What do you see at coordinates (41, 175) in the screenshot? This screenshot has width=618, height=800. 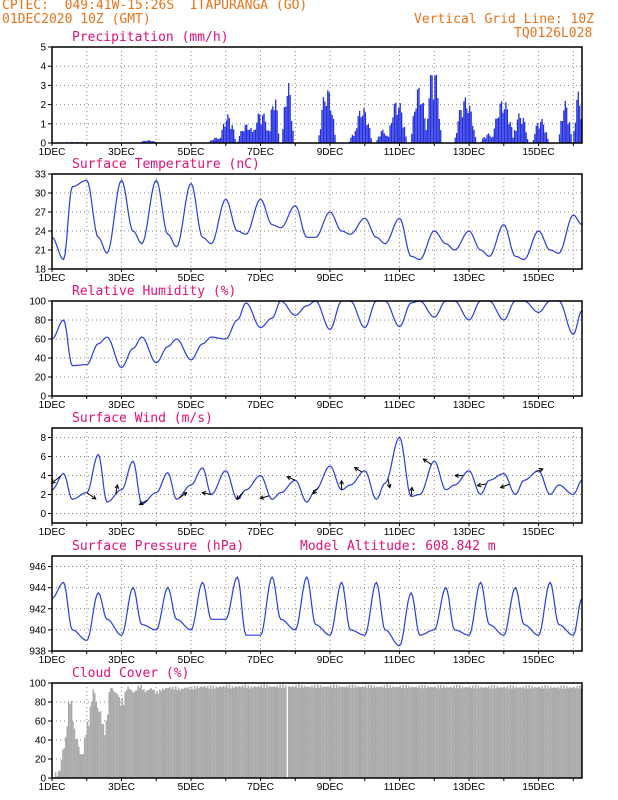 I see `panel-2-ytick-label: 33` at bounding box center [41, 175].